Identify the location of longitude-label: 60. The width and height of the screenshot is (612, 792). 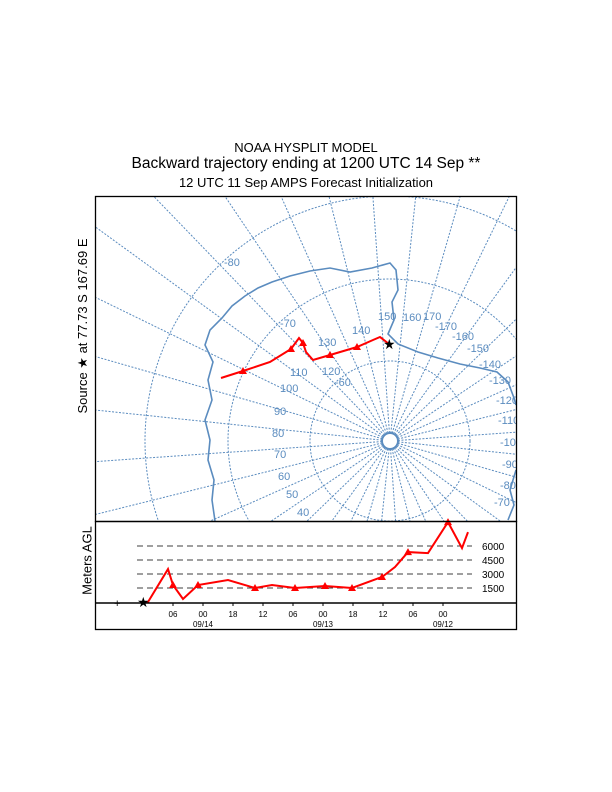
(284, 477).